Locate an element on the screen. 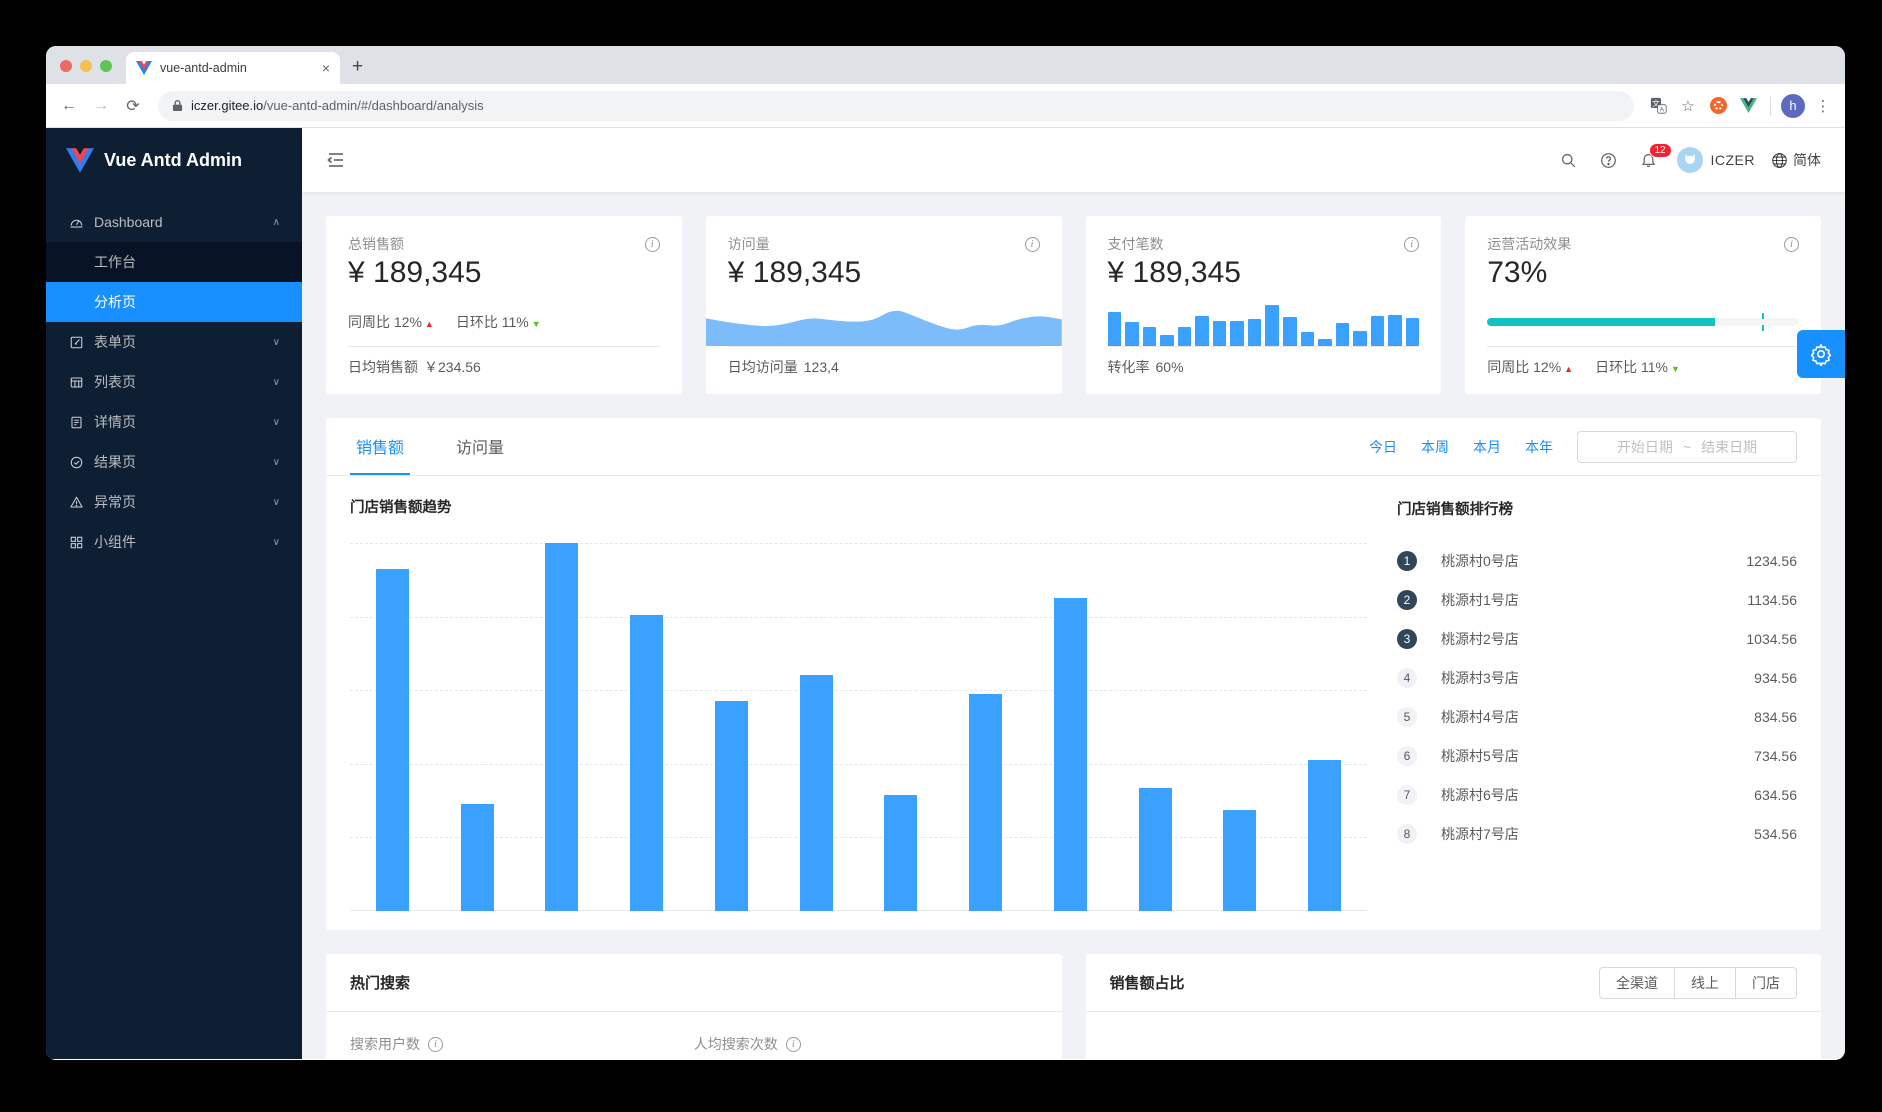 Image resolution: width=1882 pixels, height=1112 pixels. store-name: 桃源村0号店 is located at coordinates (1480, 560).